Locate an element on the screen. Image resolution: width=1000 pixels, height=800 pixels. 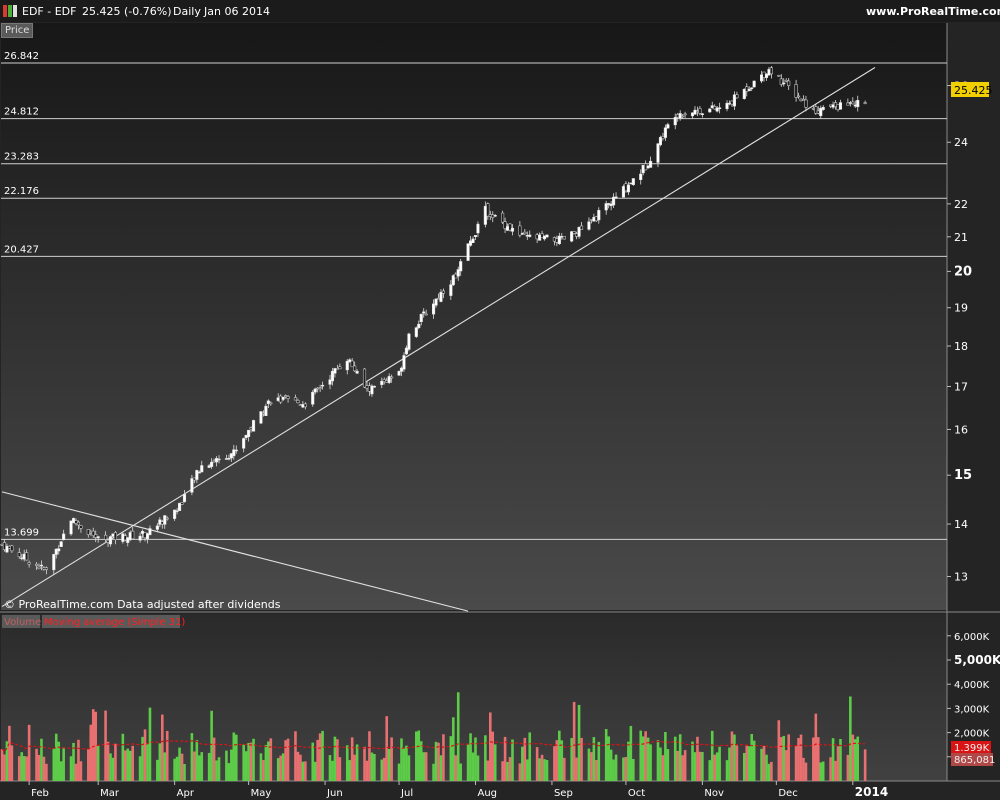
volume-tab is located at coordinates (21, 621).